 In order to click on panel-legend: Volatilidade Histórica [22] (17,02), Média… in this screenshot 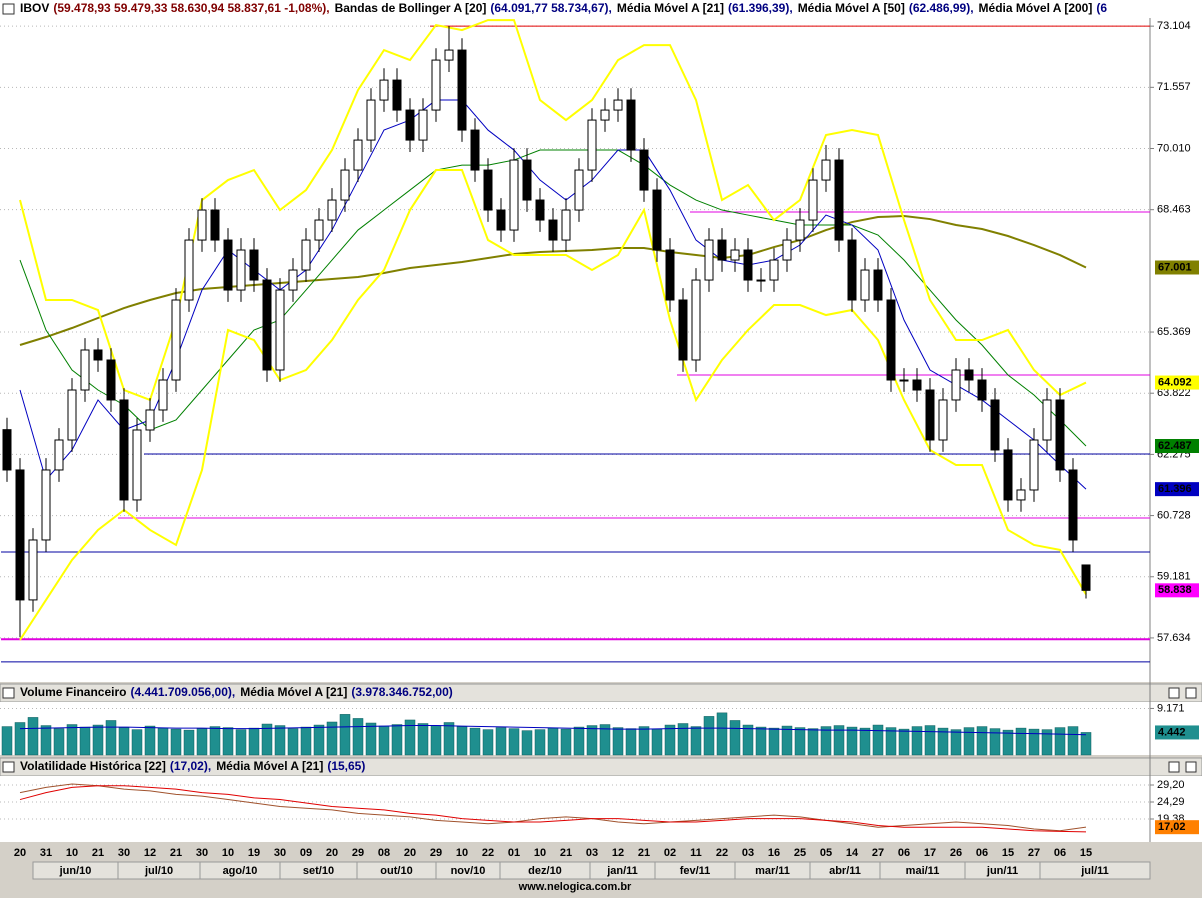, I will do `click(192, 766)`.